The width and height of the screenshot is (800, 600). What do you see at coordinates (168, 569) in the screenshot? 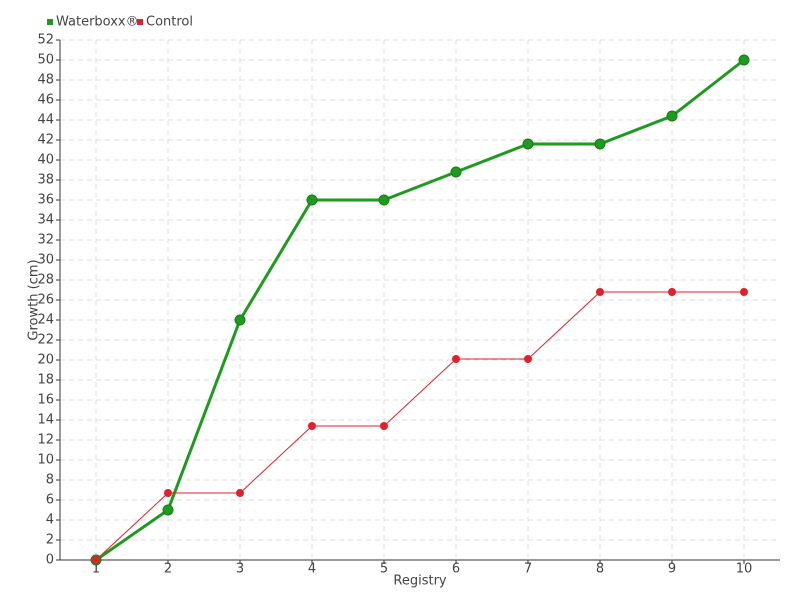
I see `x-tick-label: 2` at bounding box center [168, 569].